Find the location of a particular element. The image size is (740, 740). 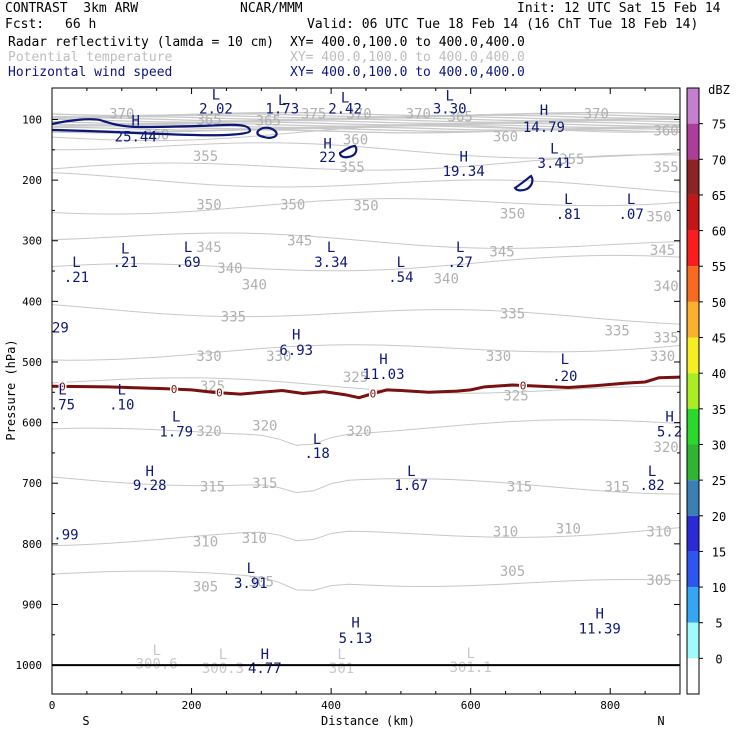

wind-extremum-value: .20 is located at coordinates (564, 377).